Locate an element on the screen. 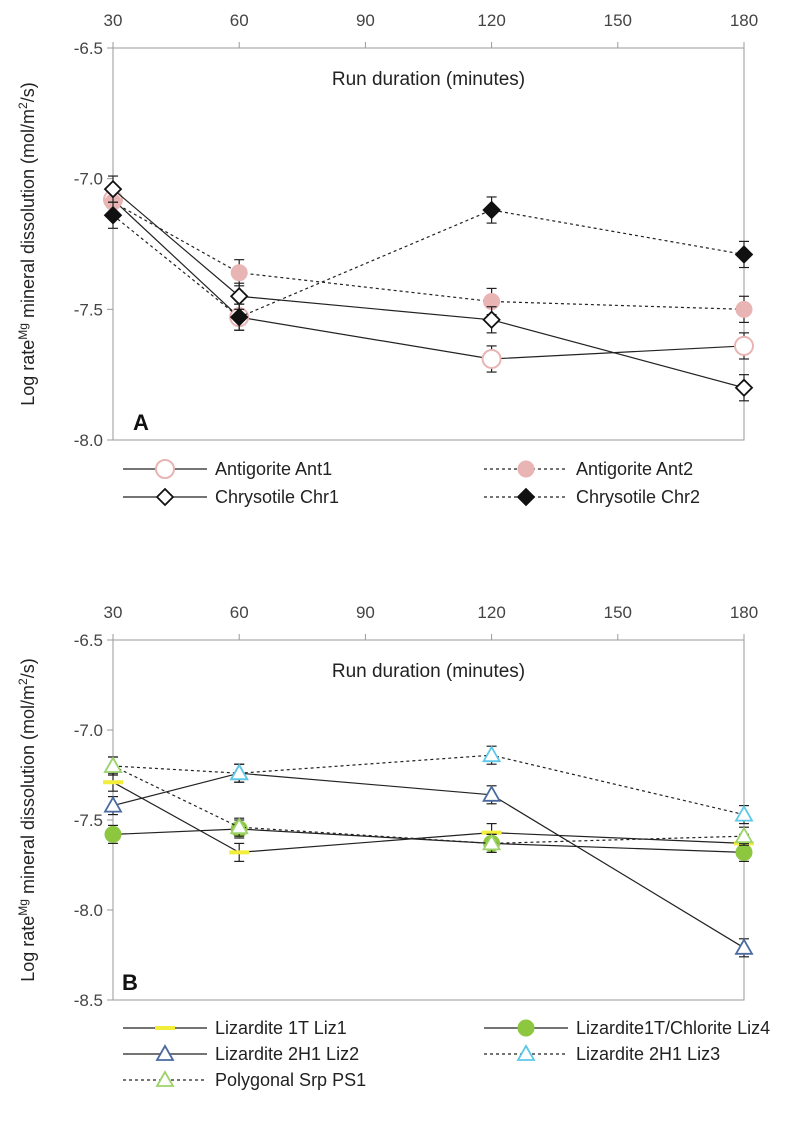  legend-label: Lizardite 2H1 Liz3 is located at coordinates (648, 1054).